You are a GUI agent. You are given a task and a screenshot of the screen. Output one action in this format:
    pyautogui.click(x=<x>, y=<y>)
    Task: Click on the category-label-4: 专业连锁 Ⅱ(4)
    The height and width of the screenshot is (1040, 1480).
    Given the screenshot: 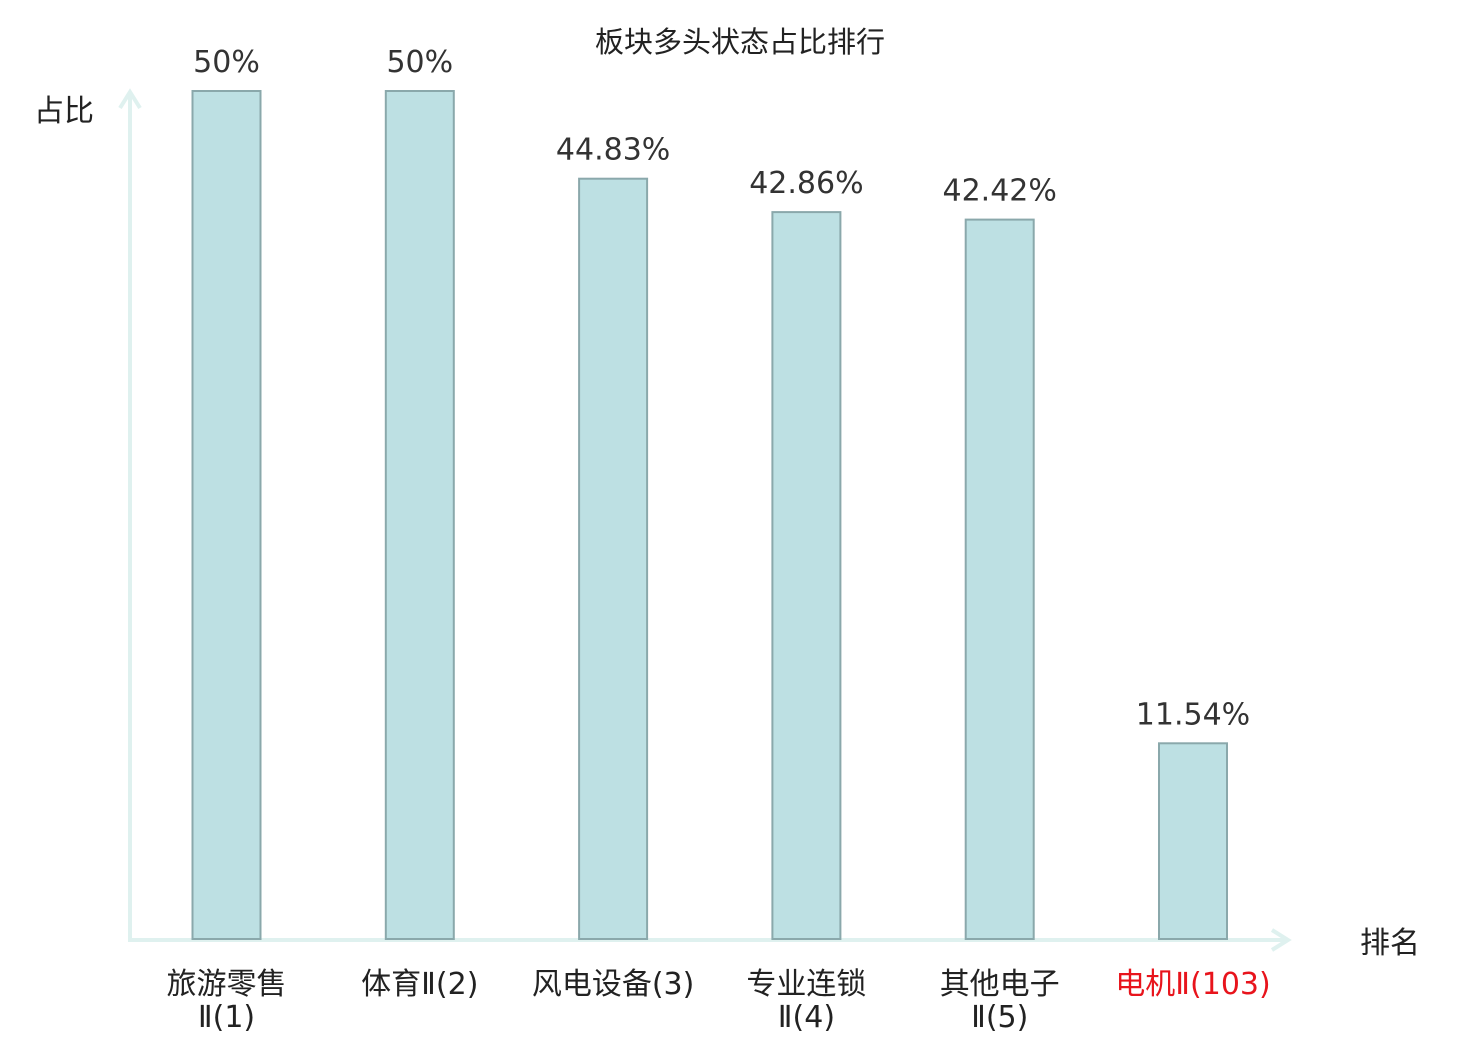 What is the action you would take?
    pyautogui.click(x=806, y=1001)
    